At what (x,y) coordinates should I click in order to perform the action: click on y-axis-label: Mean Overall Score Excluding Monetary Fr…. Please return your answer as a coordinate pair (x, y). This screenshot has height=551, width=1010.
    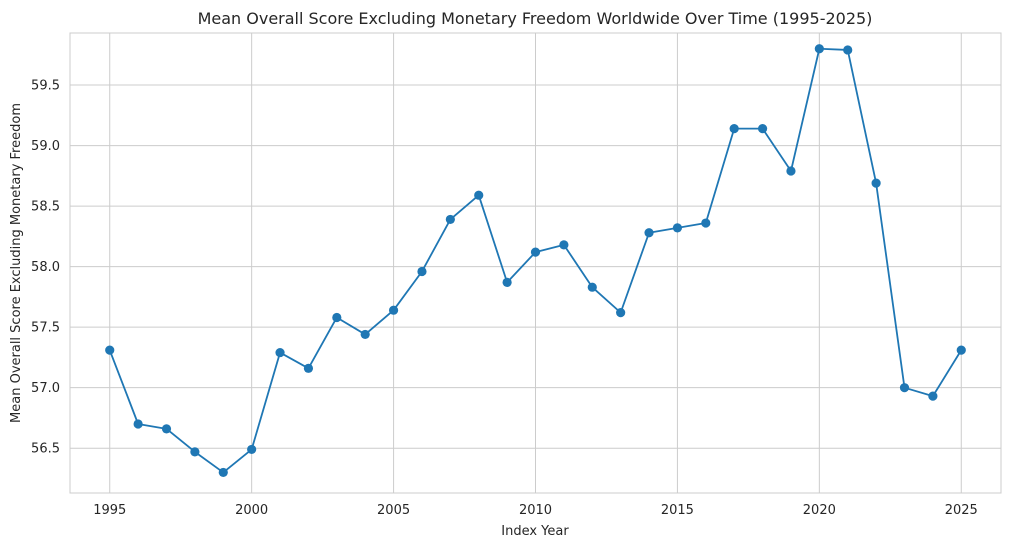
    Looking at the image, I should click on (16, 263).